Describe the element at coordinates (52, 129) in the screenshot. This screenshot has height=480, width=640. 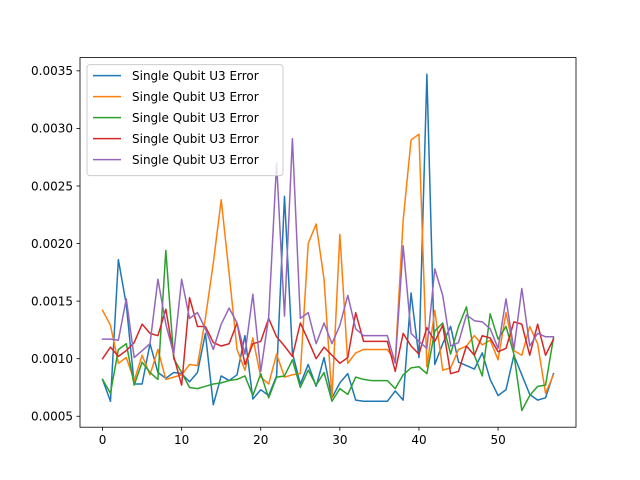
I see `y-tick-label: 0.0030` at that location.